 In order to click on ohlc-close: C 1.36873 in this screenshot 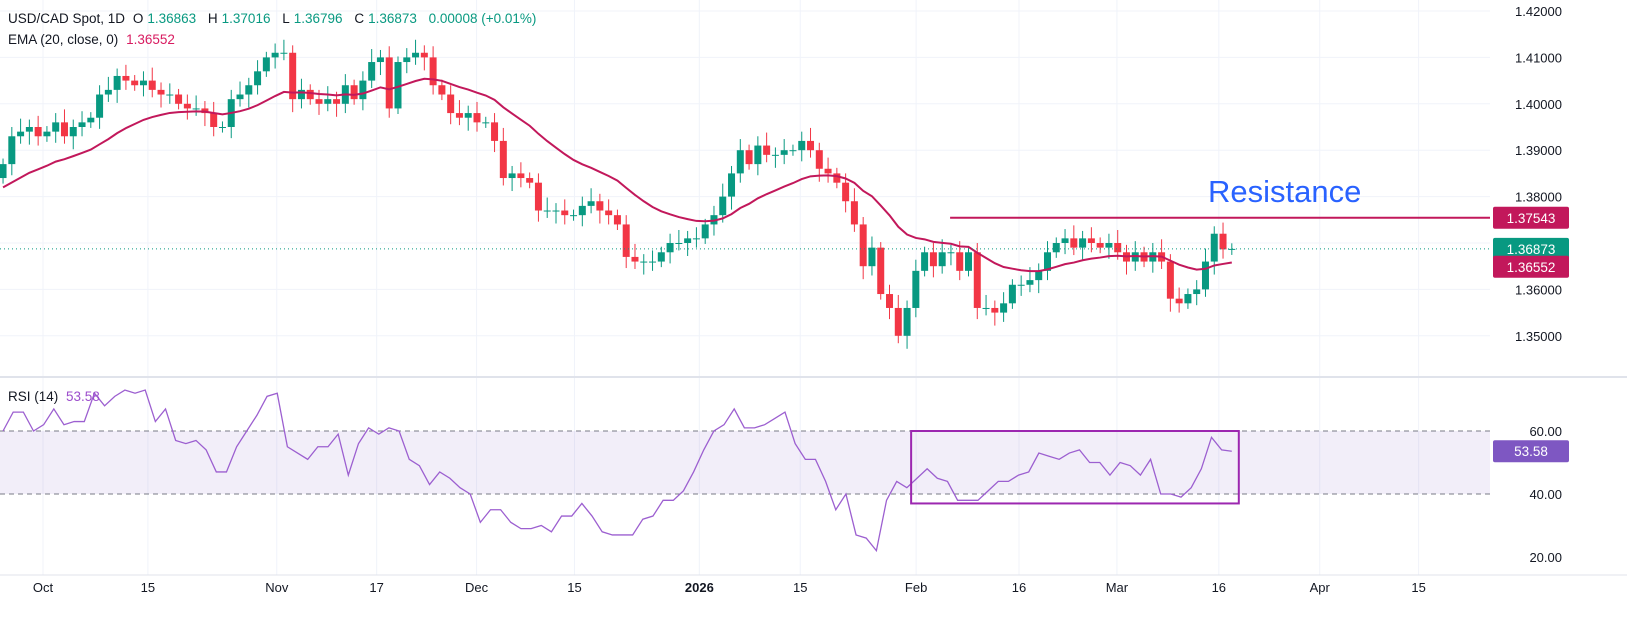, I will do `click(385, 18)`.